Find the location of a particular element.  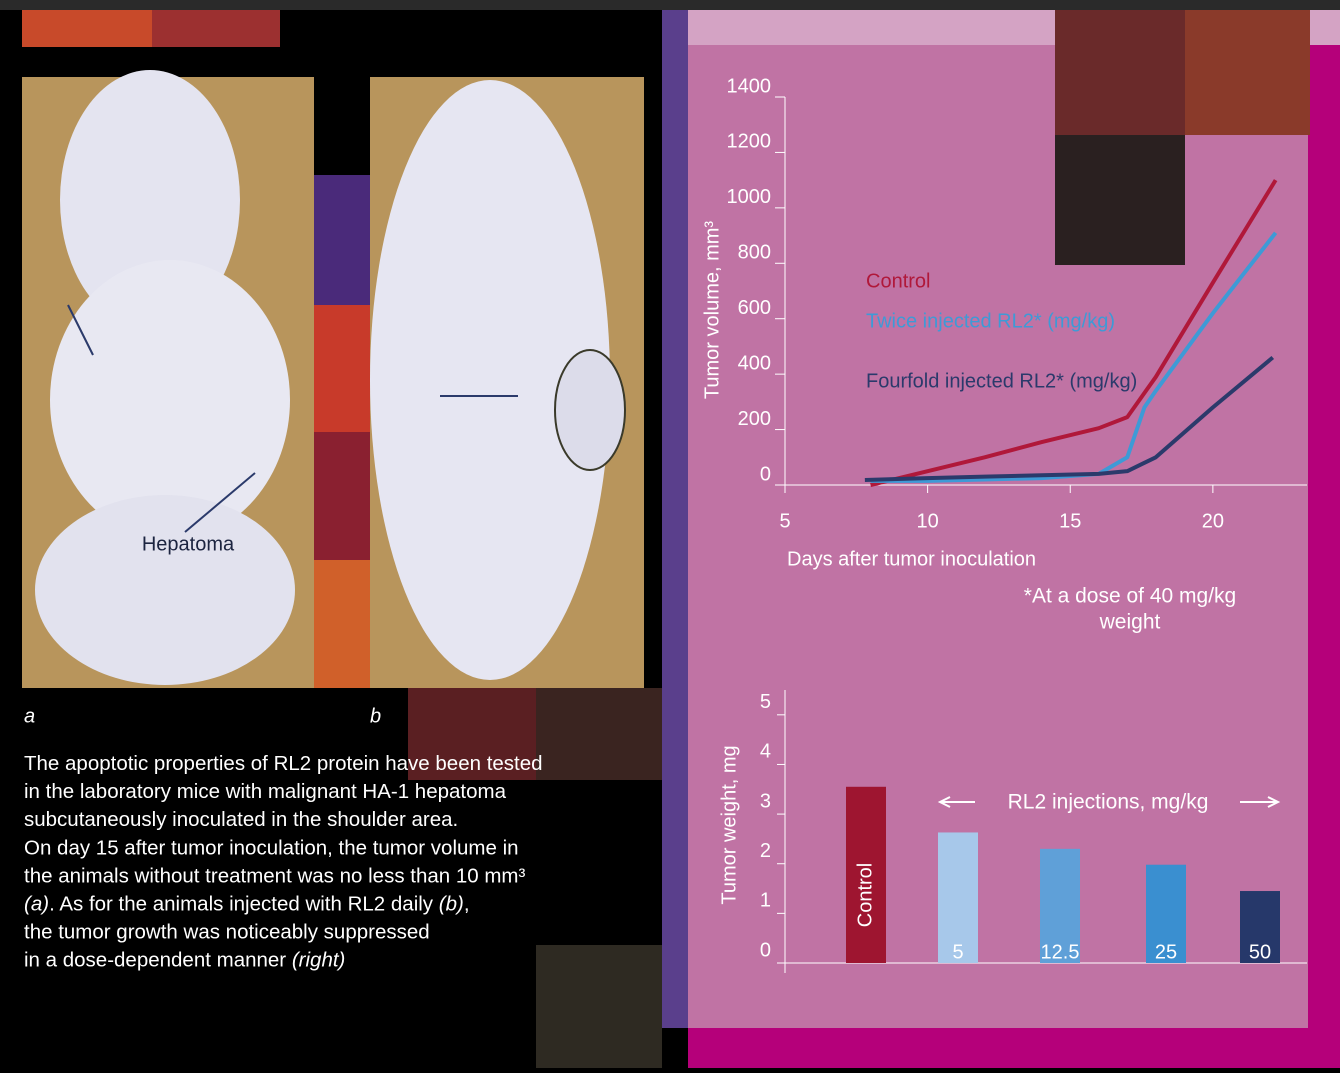

legend-label: Fourfold injected RL2* (mg/kg) is located at coordinates (1001, 381).